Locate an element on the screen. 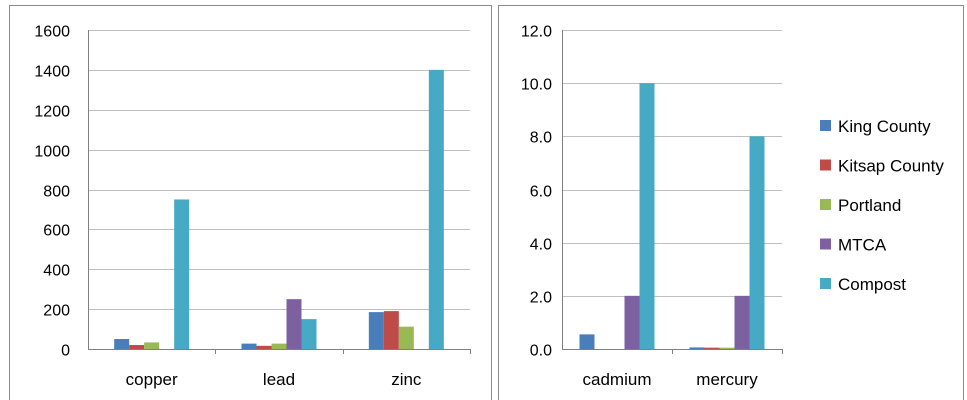  bar-compost-mercury is located at coordinates (757, 242).